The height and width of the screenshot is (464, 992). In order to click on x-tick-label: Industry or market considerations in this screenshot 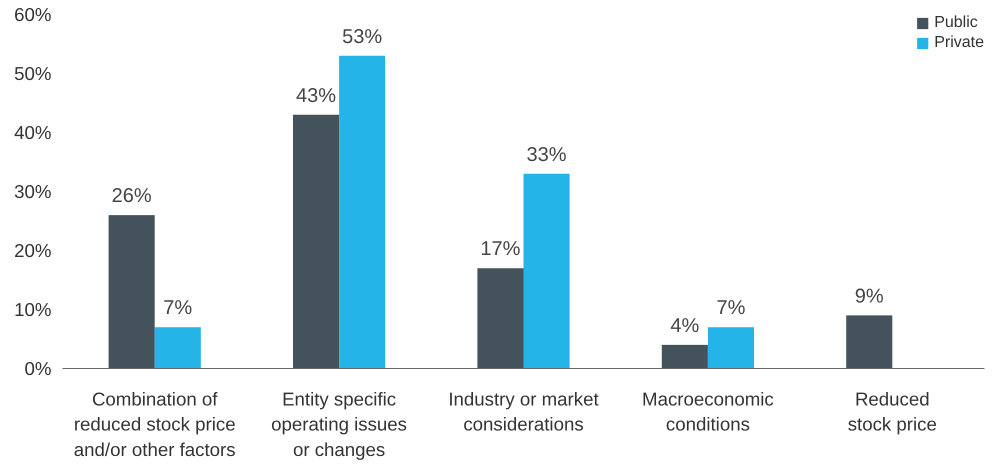, I will do `click(524, 411)`.